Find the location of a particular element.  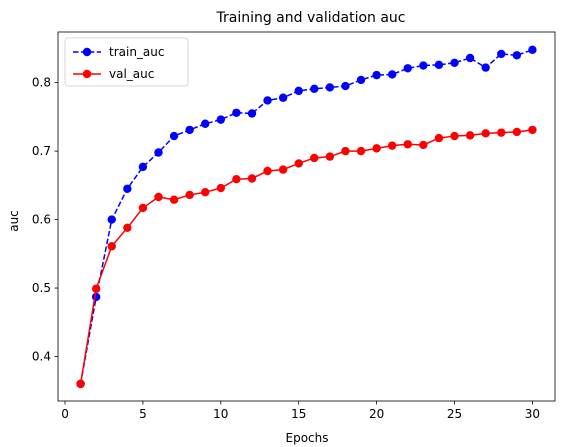

x-tick-label: 30 is located at coordinates (532, 414).